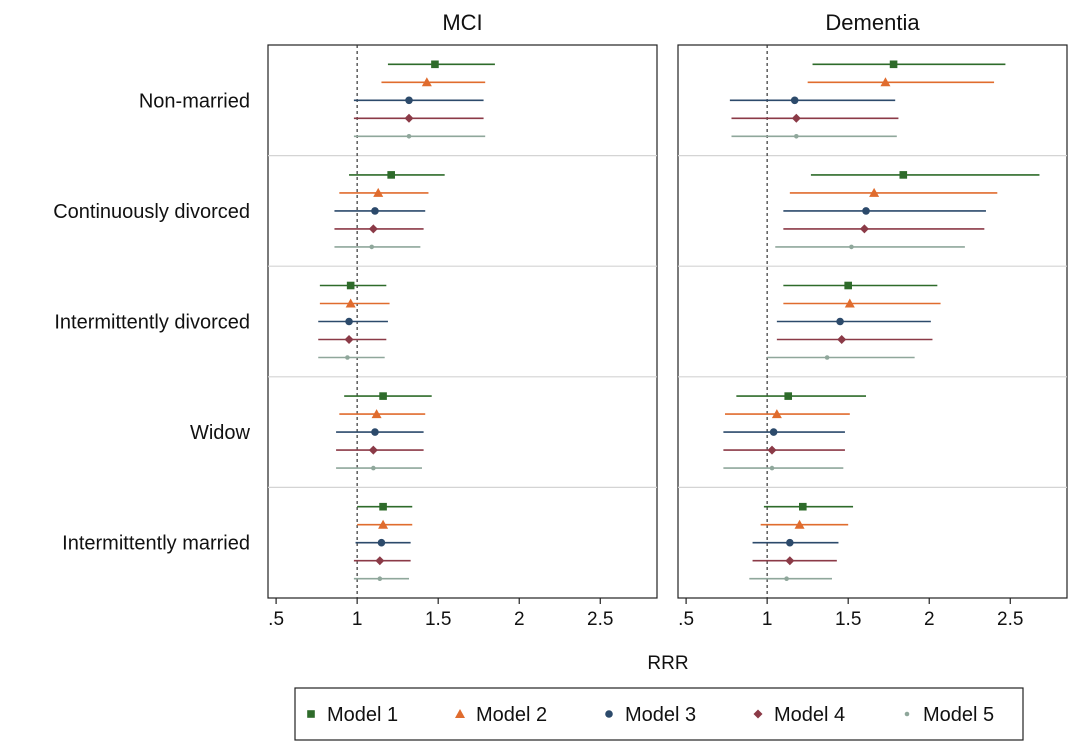 This screenshot has width=1080, height=753. I want to click on legend-frame, so click(659, 714).